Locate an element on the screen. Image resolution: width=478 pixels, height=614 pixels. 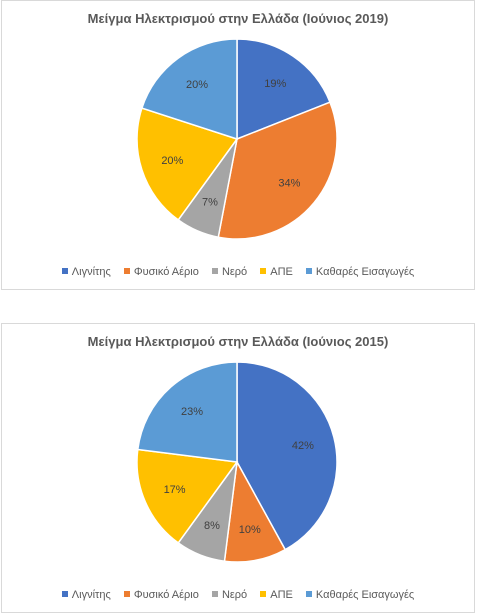
pie-chart: 19% 34% 7% 20% 20% is located at coordinates (237, 139).